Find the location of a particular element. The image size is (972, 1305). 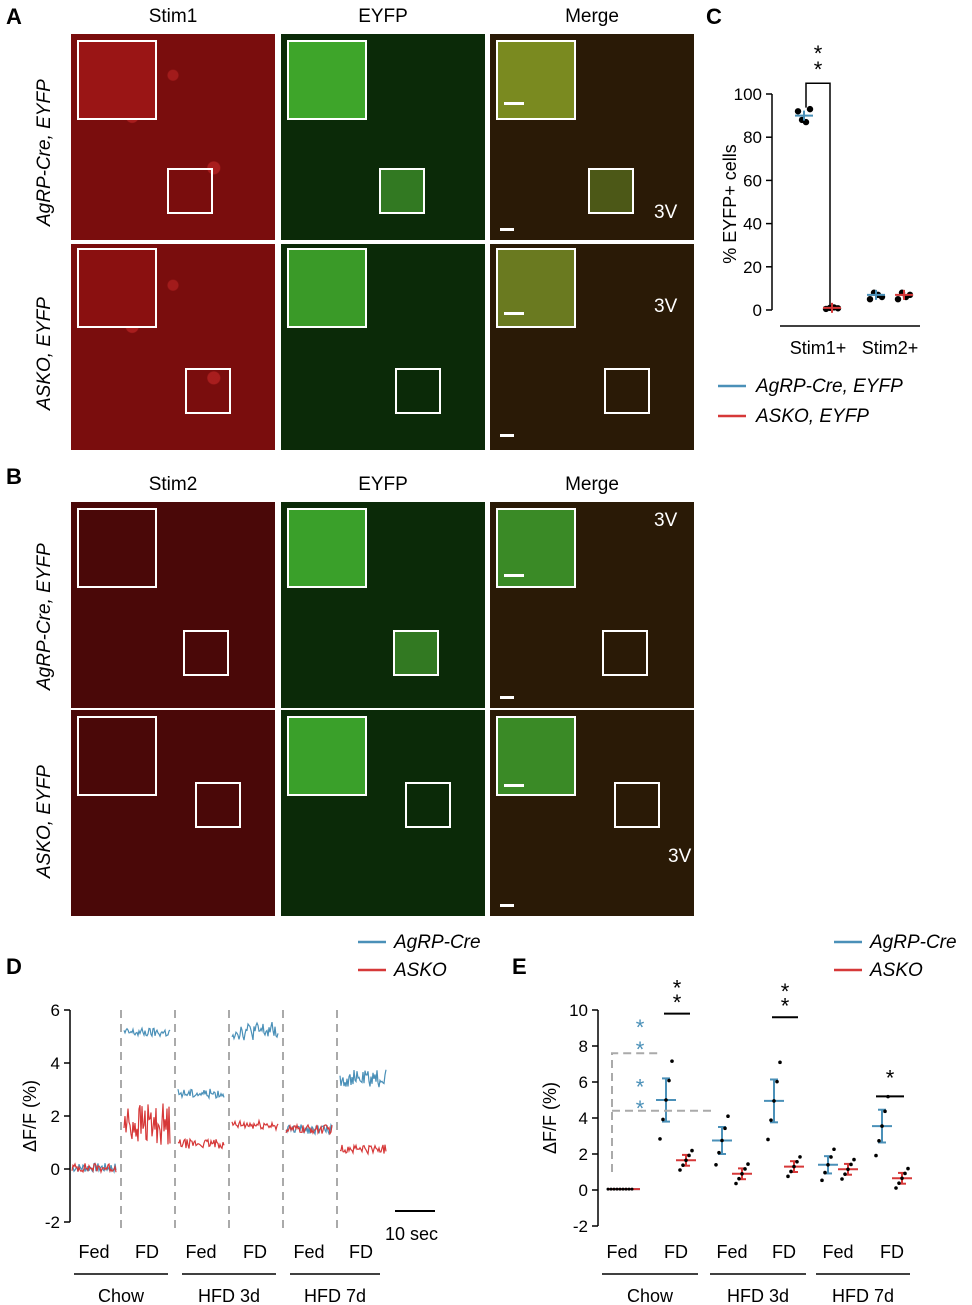

panel-b-col-merge: Merge is located at coordinates (592, 484).